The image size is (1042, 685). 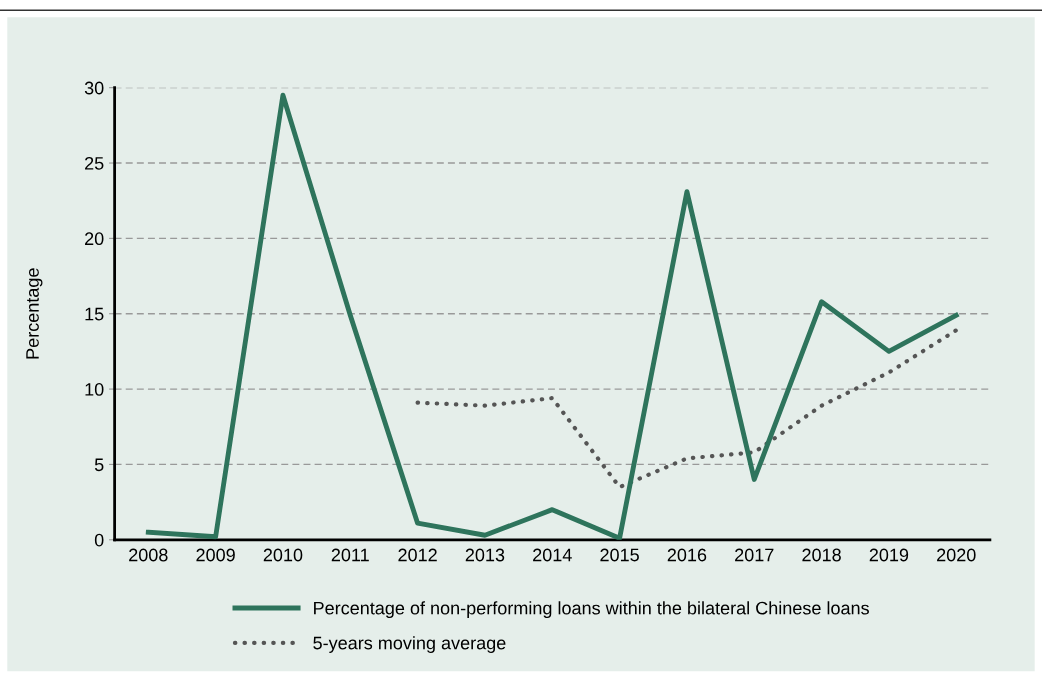 I want to click on x-tick-label: 2016, so click(x=687, y=555).